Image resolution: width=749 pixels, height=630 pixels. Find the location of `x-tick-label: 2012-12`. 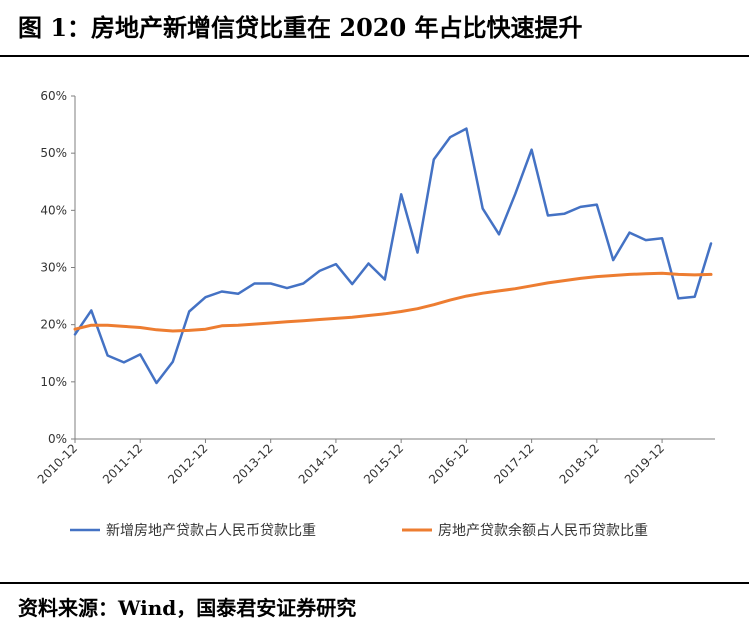

x-tick-label: 2012-12 is located at coordinates (187, 463).